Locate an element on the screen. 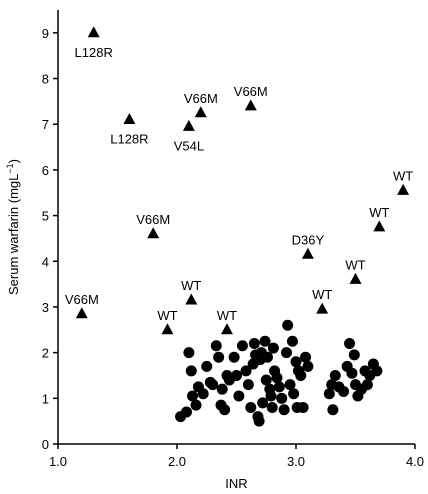 Image resolution: width=428 pixels, height=494 pixels. y-axis-title: Serum warfarin (mgL−1) is located at coordinates (13, 227).